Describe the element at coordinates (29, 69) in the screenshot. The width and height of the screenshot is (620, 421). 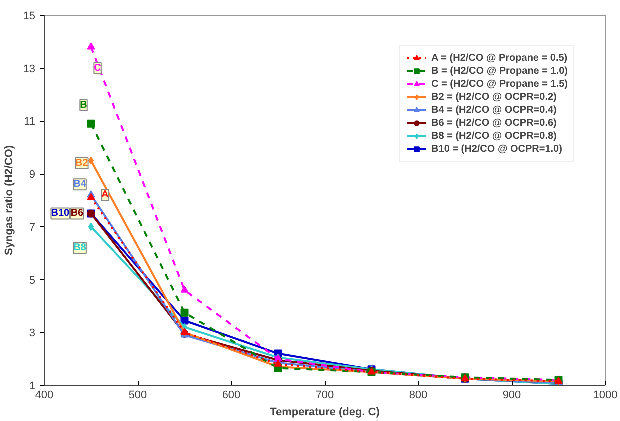
I see `y-tick-label: 13` at that location.